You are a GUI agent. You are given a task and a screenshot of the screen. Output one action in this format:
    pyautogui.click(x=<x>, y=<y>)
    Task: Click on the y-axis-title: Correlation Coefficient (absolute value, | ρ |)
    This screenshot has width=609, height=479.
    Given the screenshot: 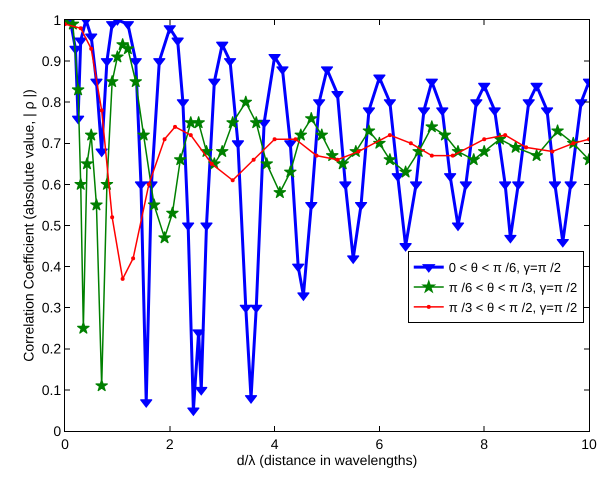 What is the action you would take?
    pyautogui.click(x=28, y=225)
    